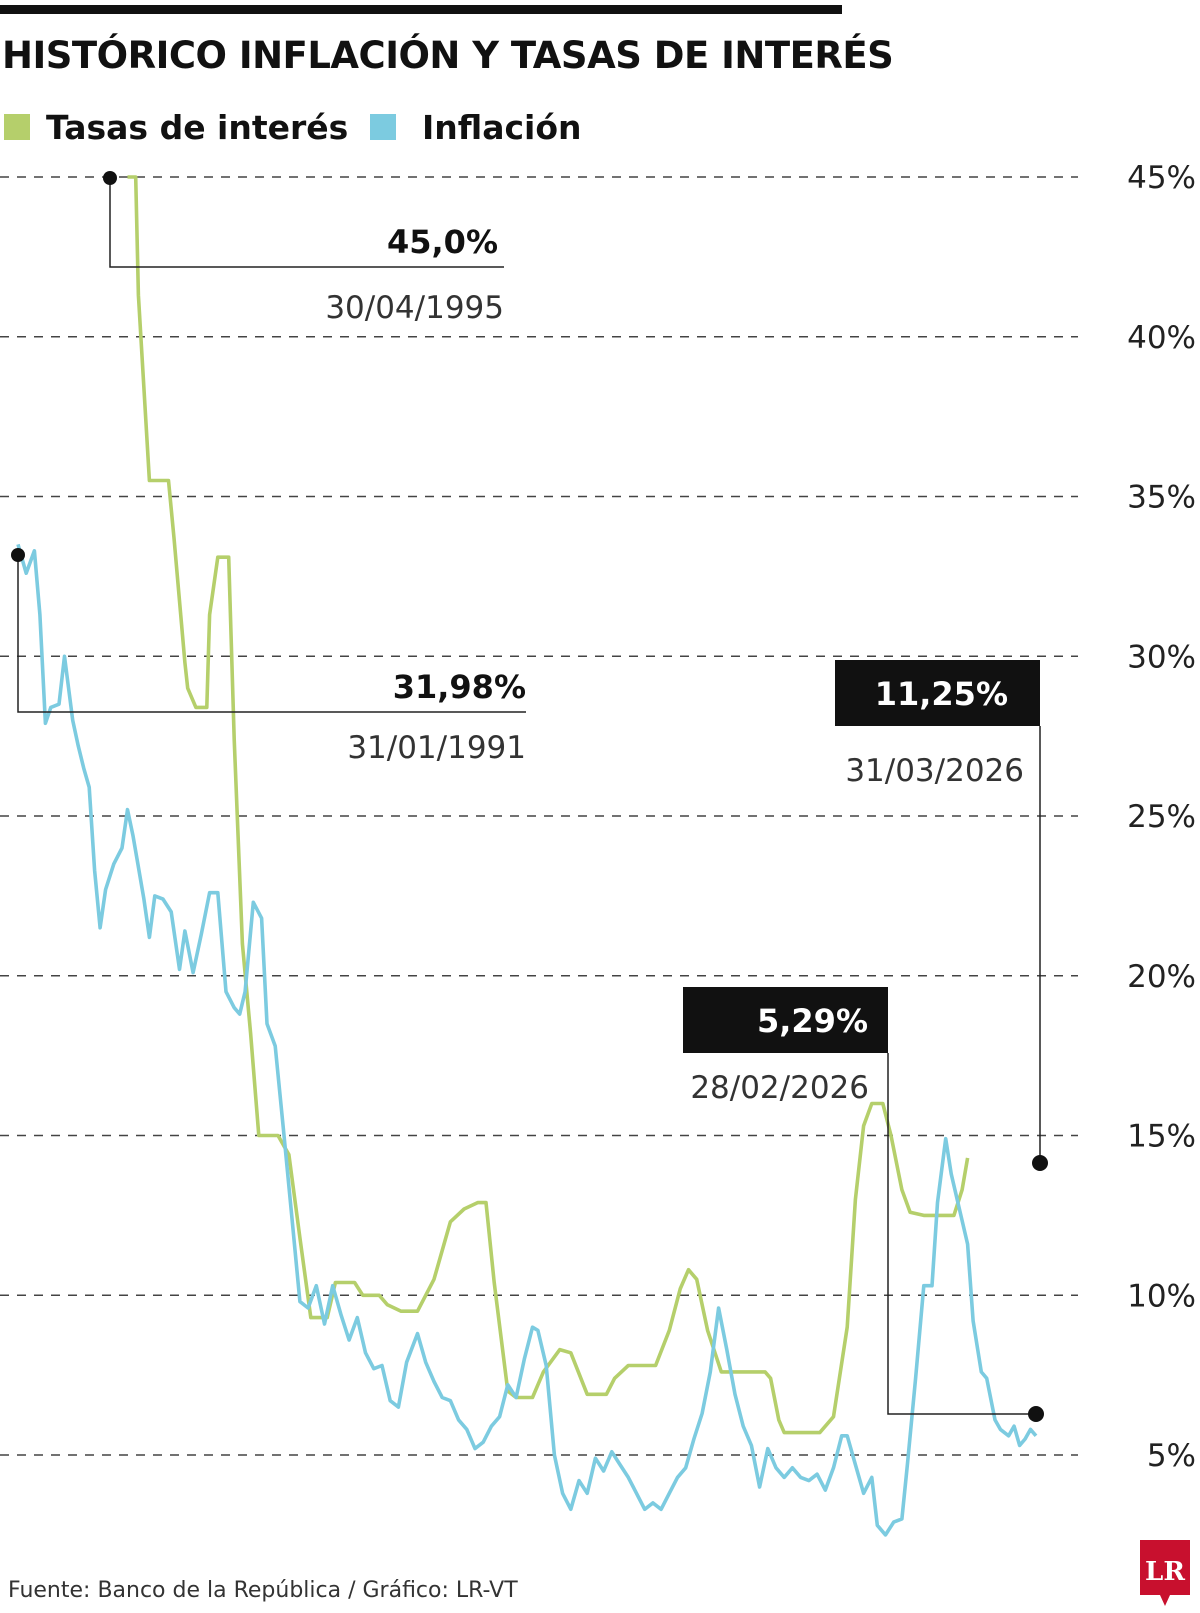  Describe the element at coordinates (110, 178) in the screenshot. I see `rate-peak-marker` at that location.